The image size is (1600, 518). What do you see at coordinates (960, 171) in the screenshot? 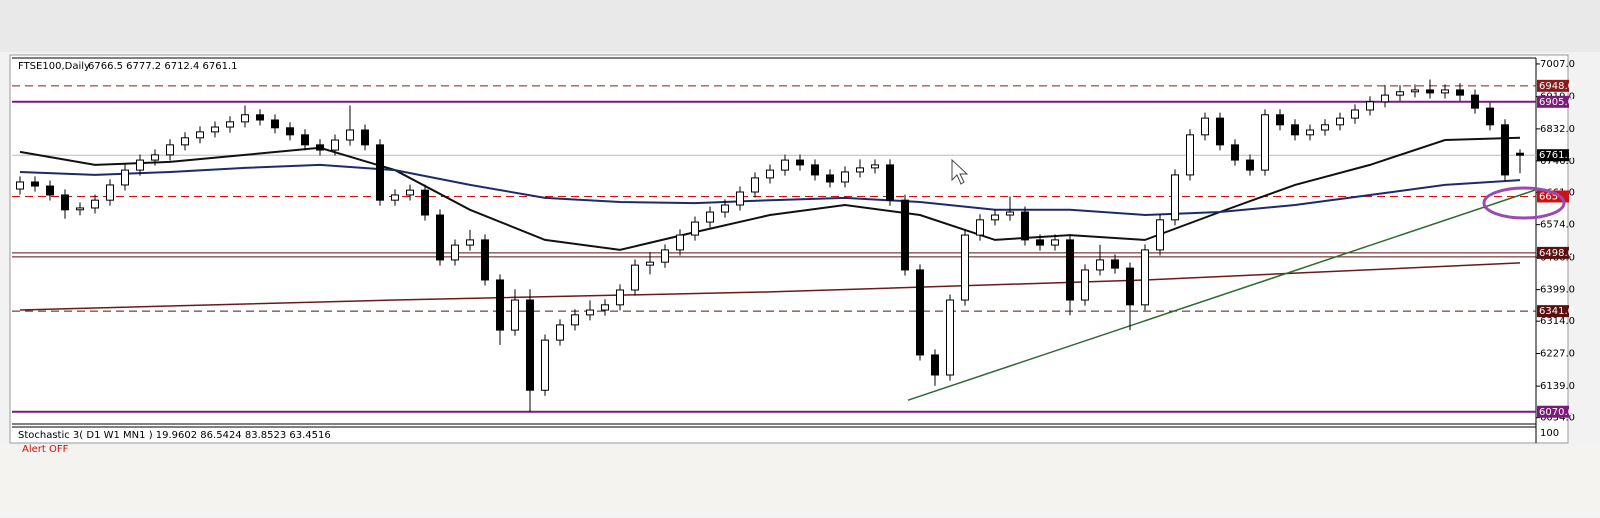
I see `mouse-cursor` at bounding box center [960, 171].